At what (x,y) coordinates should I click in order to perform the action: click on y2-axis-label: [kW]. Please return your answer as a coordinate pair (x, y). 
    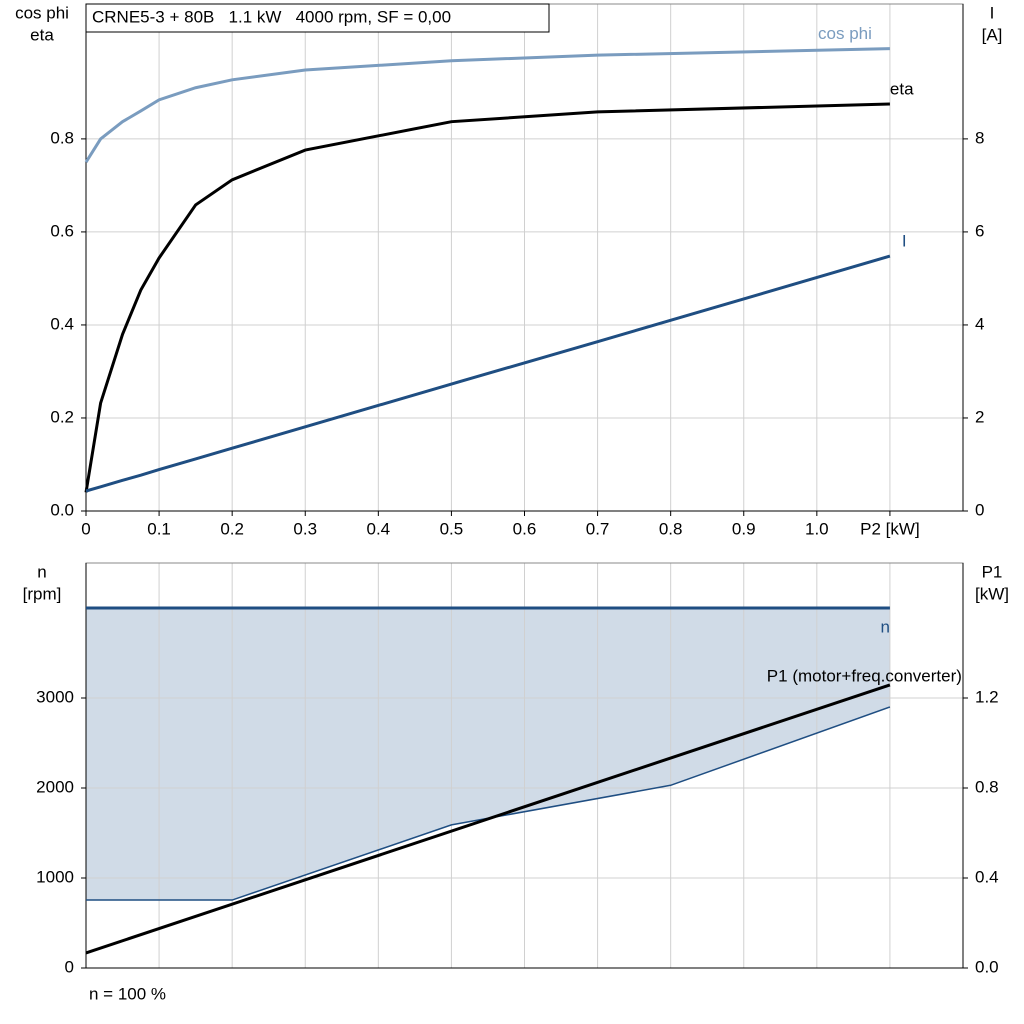
    Looking at the image, I should click on (992, 593).